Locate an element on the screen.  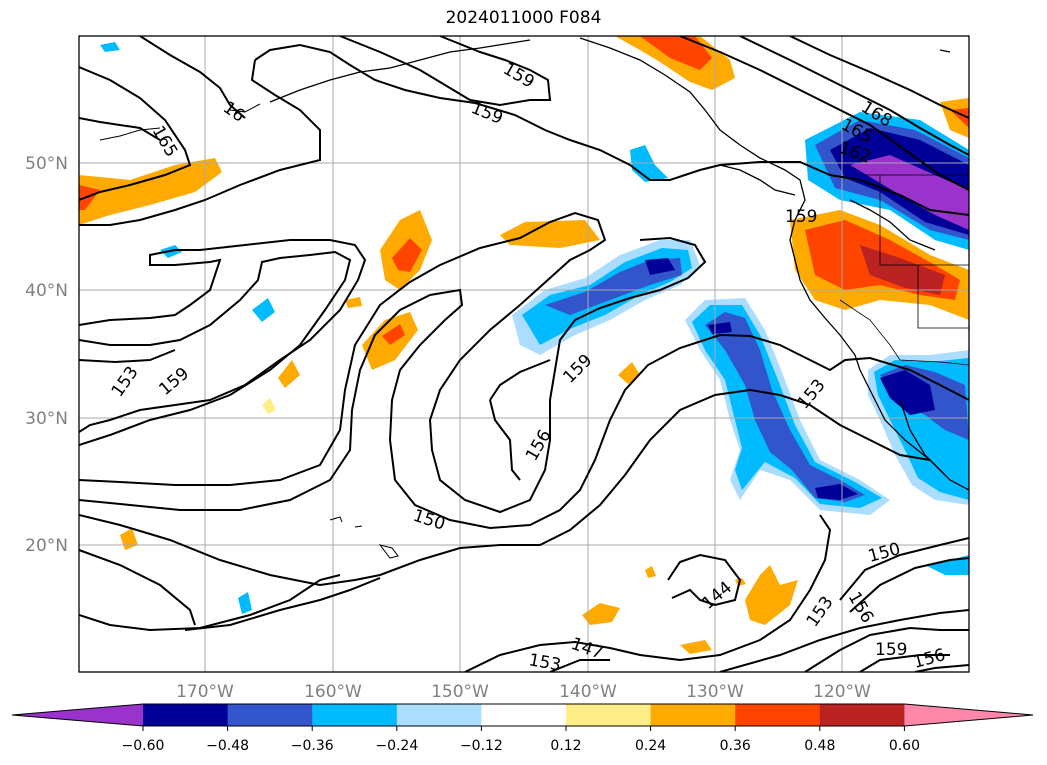
lon-label: 130°W is located at coordinates (715, 692).